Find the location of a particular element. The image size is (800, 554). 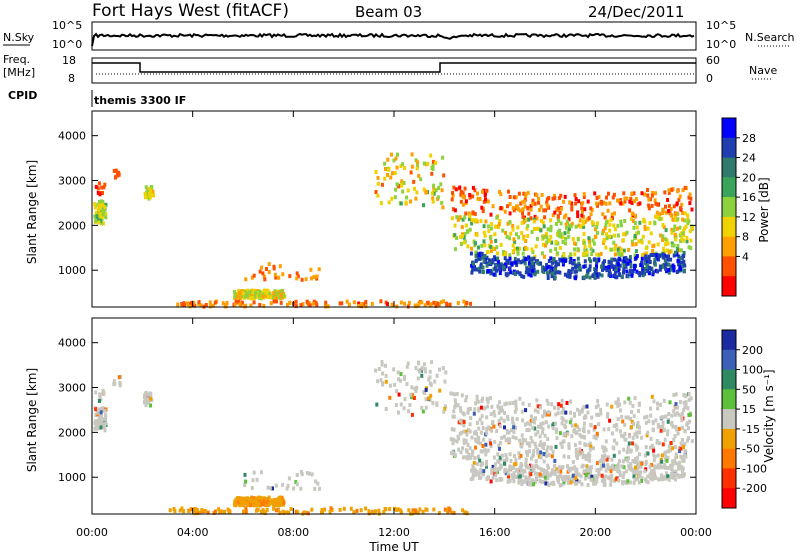

colorbar-segment is located at coordinates (729, 360).